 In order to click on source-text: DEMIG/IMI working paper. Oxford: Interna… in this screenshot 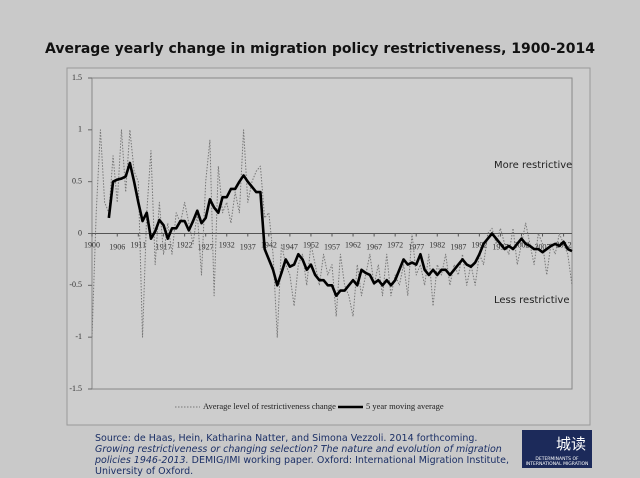, I will do `click(302, 466)`.